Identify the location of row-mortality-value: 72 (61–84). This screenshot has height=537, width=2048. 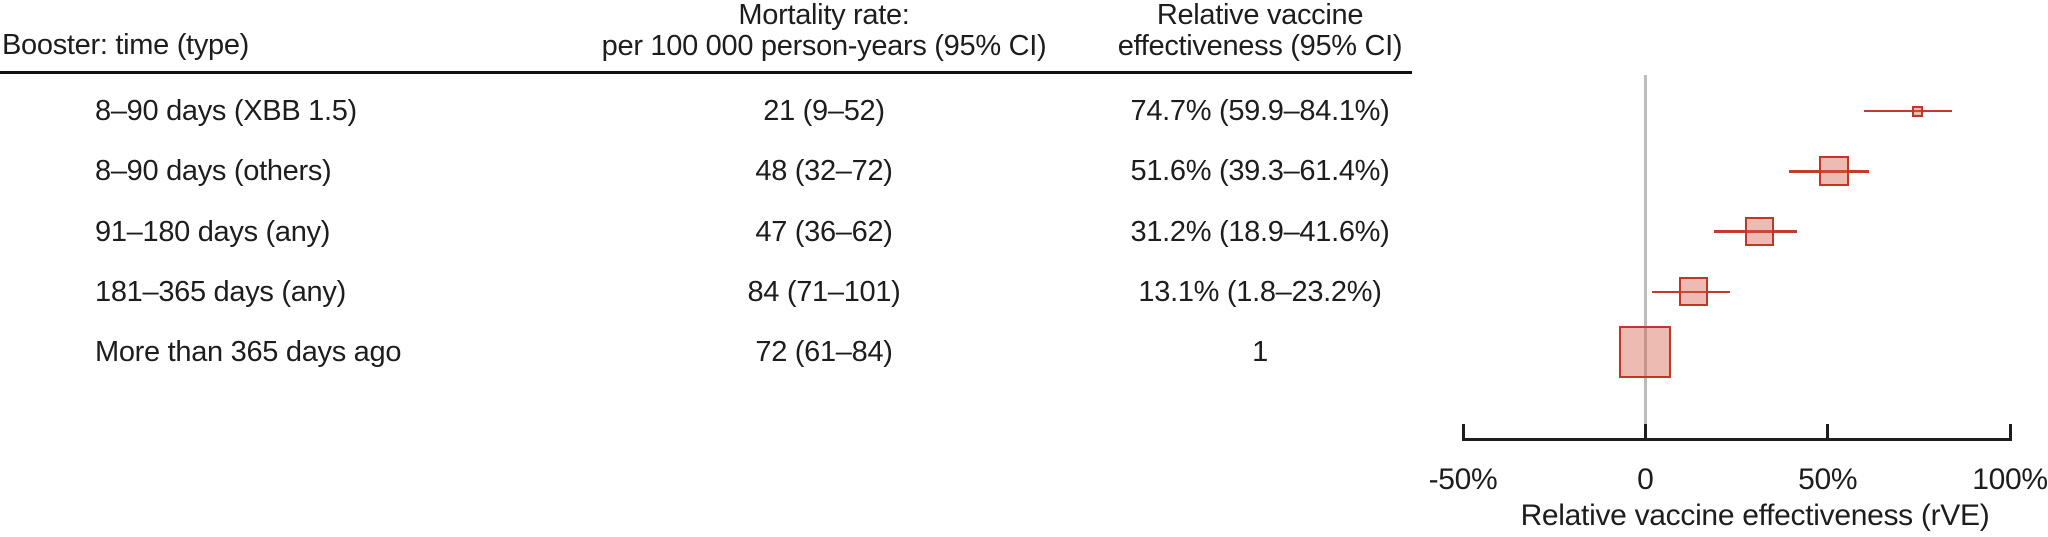
(824, 352).